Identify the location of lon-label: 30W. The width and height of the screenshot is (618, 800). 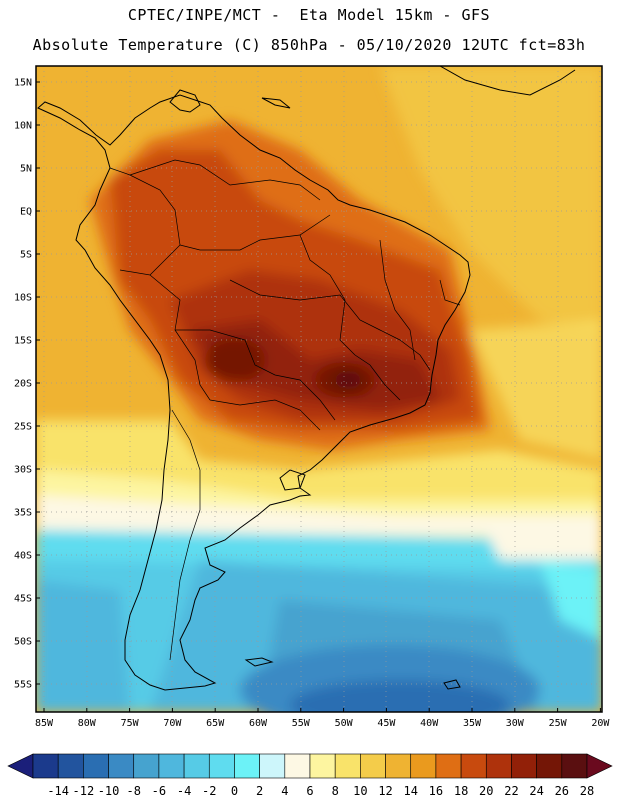
(515, 723).